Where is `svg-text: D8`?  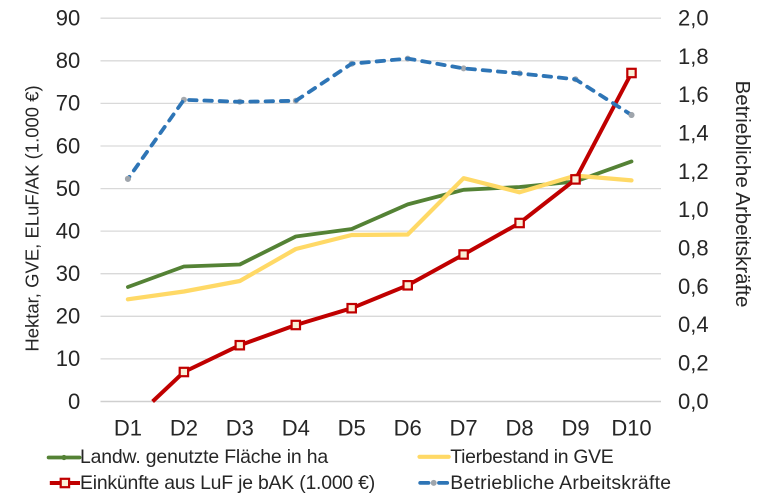
svg-text: D8 is located at coordinates (520, 428).